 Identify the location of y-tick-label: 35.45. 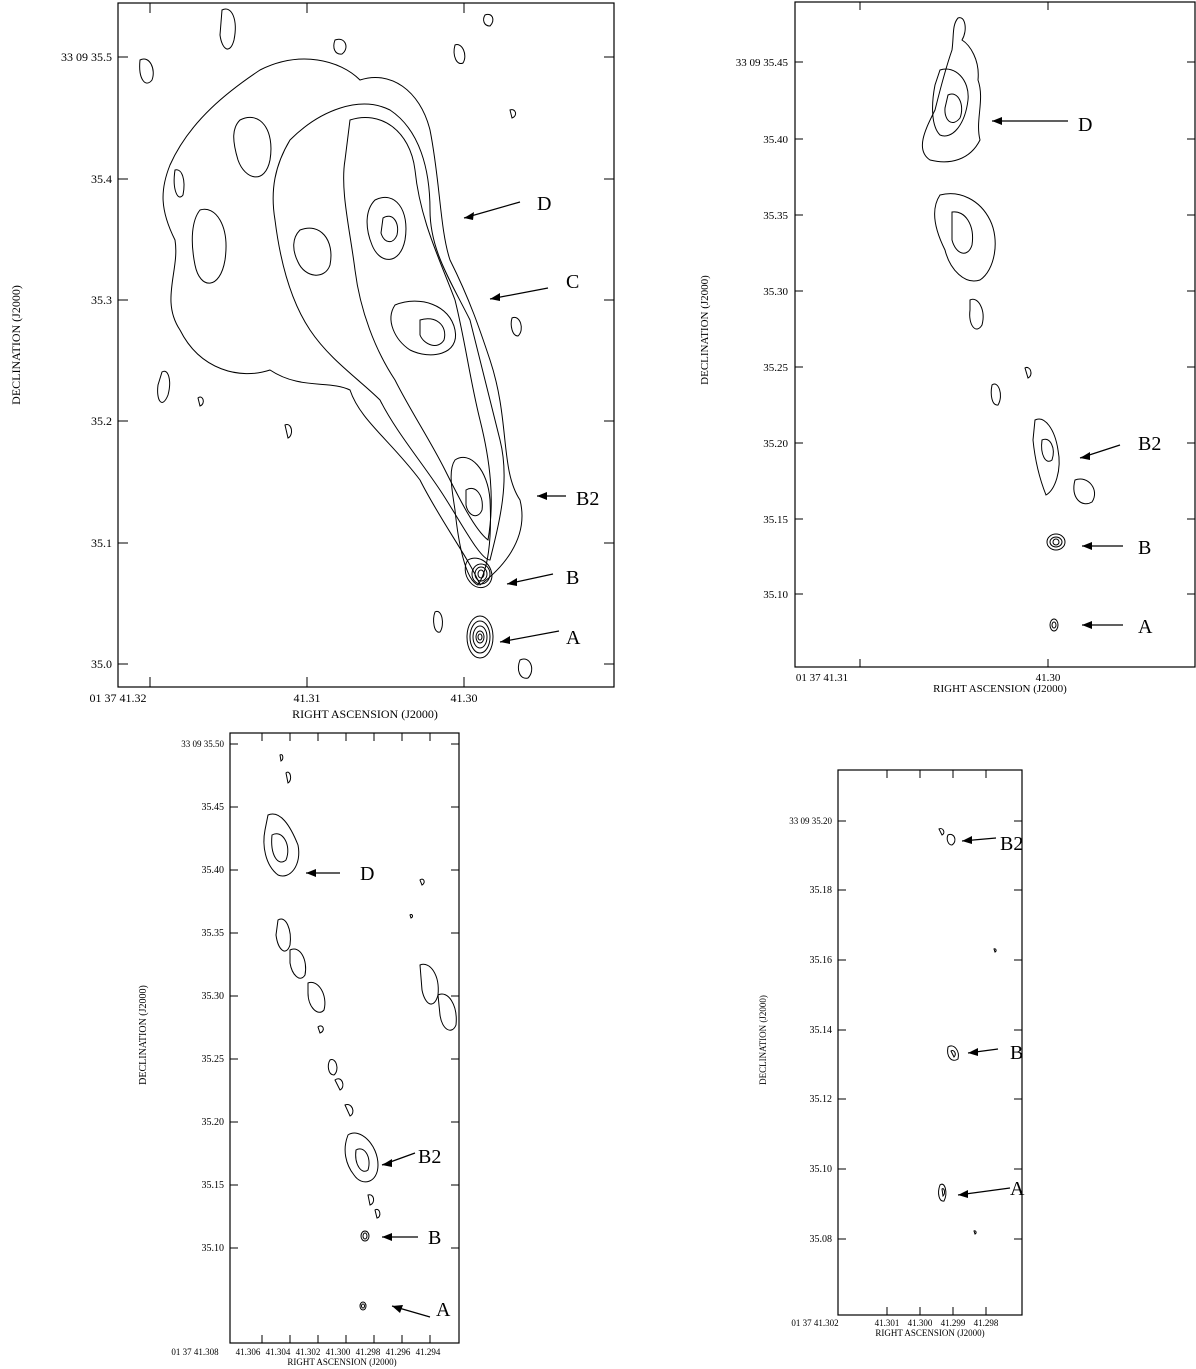
(213, 807).